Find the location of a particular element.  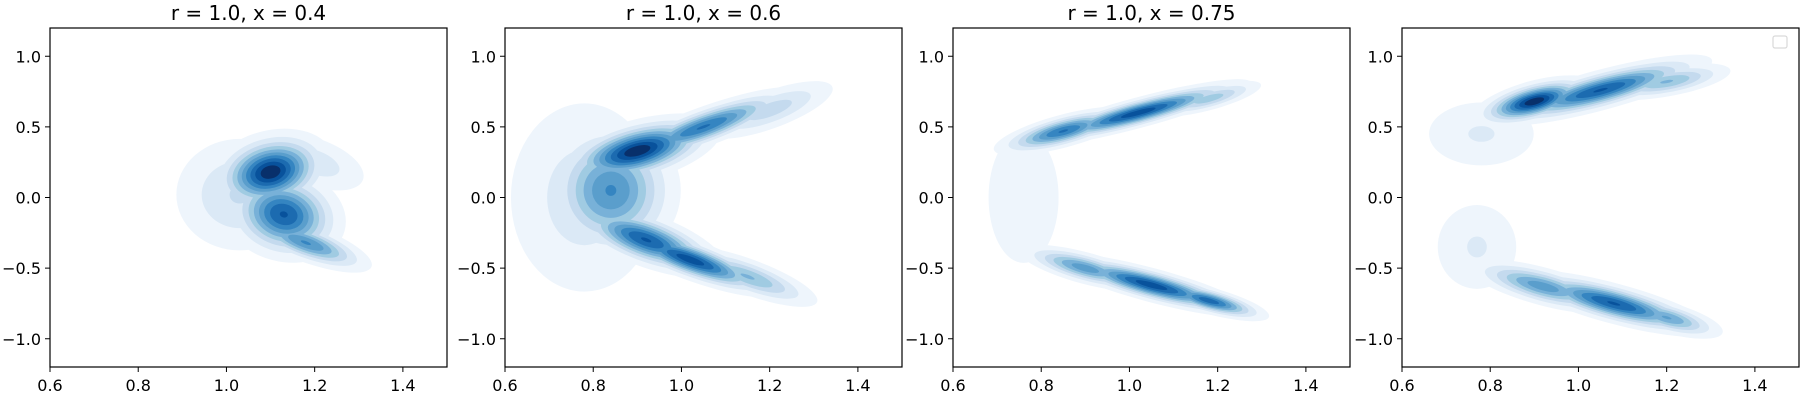

subplot-title: r = 1.0, x = 0.4 is located at coordinates (248, 13).